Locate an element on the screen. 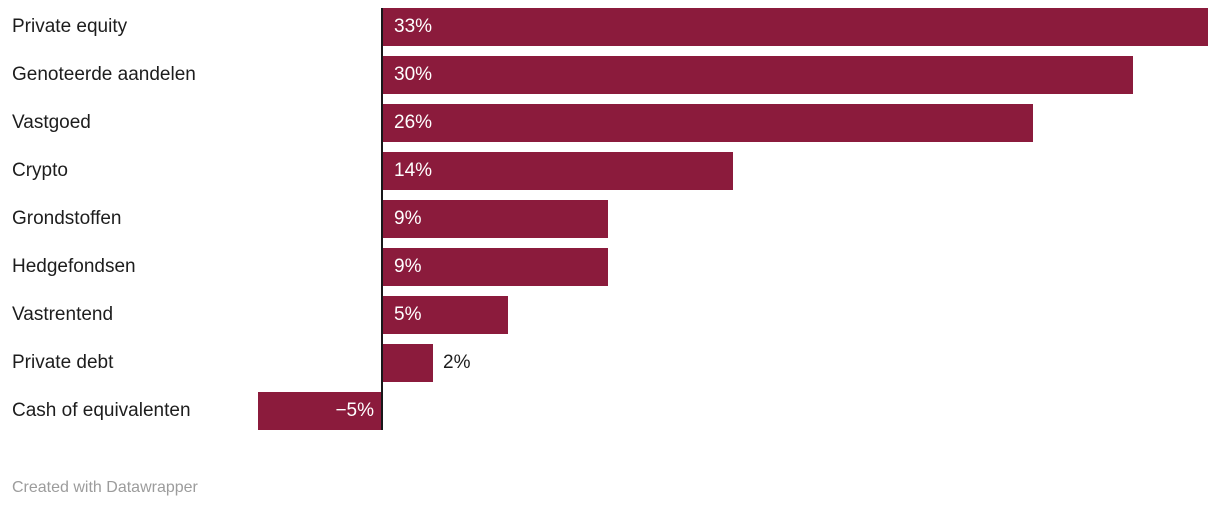 This screenshot has width=1220, height=510. category-label: Crypto is located at coordinates (40, 170).